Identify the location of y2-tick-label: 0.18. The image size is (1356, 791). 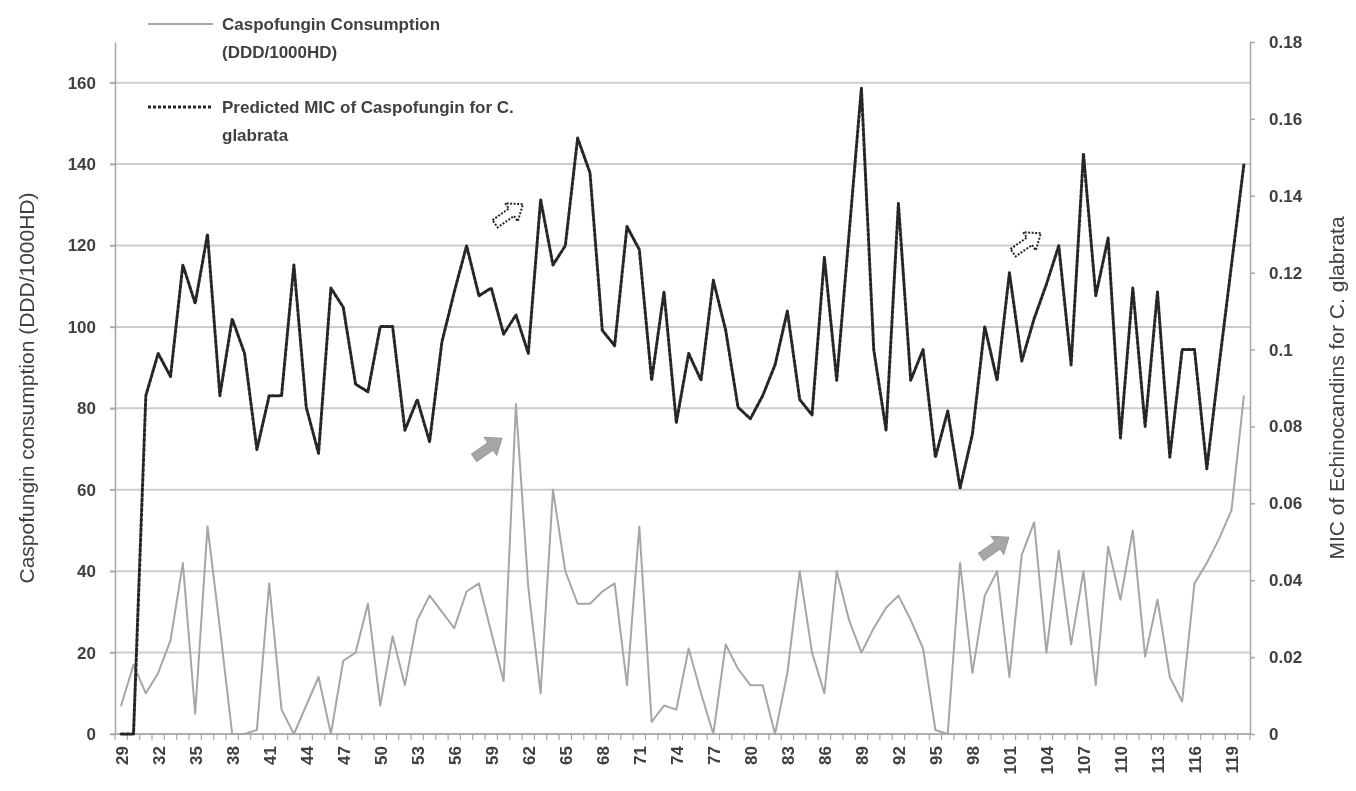
(1286, 42).